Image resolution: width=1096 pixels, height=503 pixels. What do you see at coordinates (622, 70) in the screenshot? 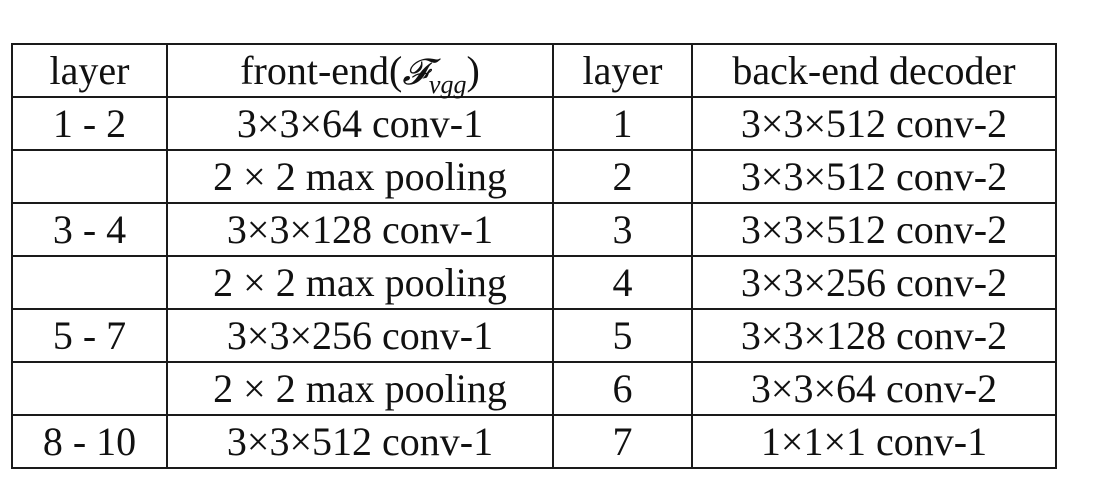
I see `header-layer-right: layer` at bounding box center [622, 70].